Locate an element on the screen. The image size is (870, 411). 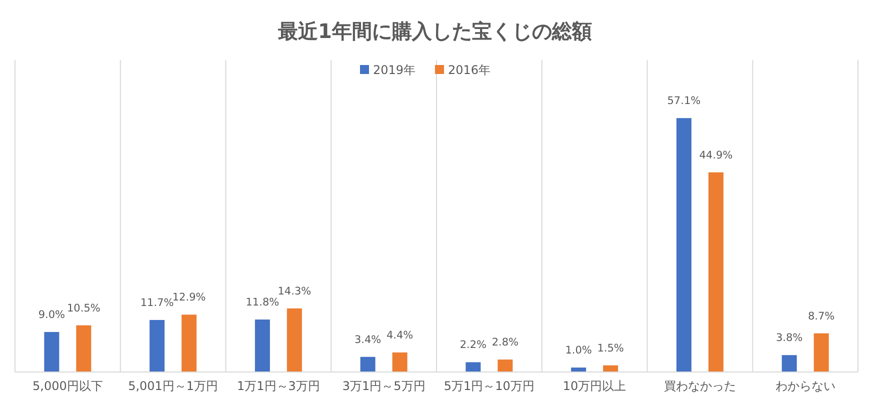
chart-title: 最近1年間に購入した宝くじの総額 is located at coordinates (434, 31).